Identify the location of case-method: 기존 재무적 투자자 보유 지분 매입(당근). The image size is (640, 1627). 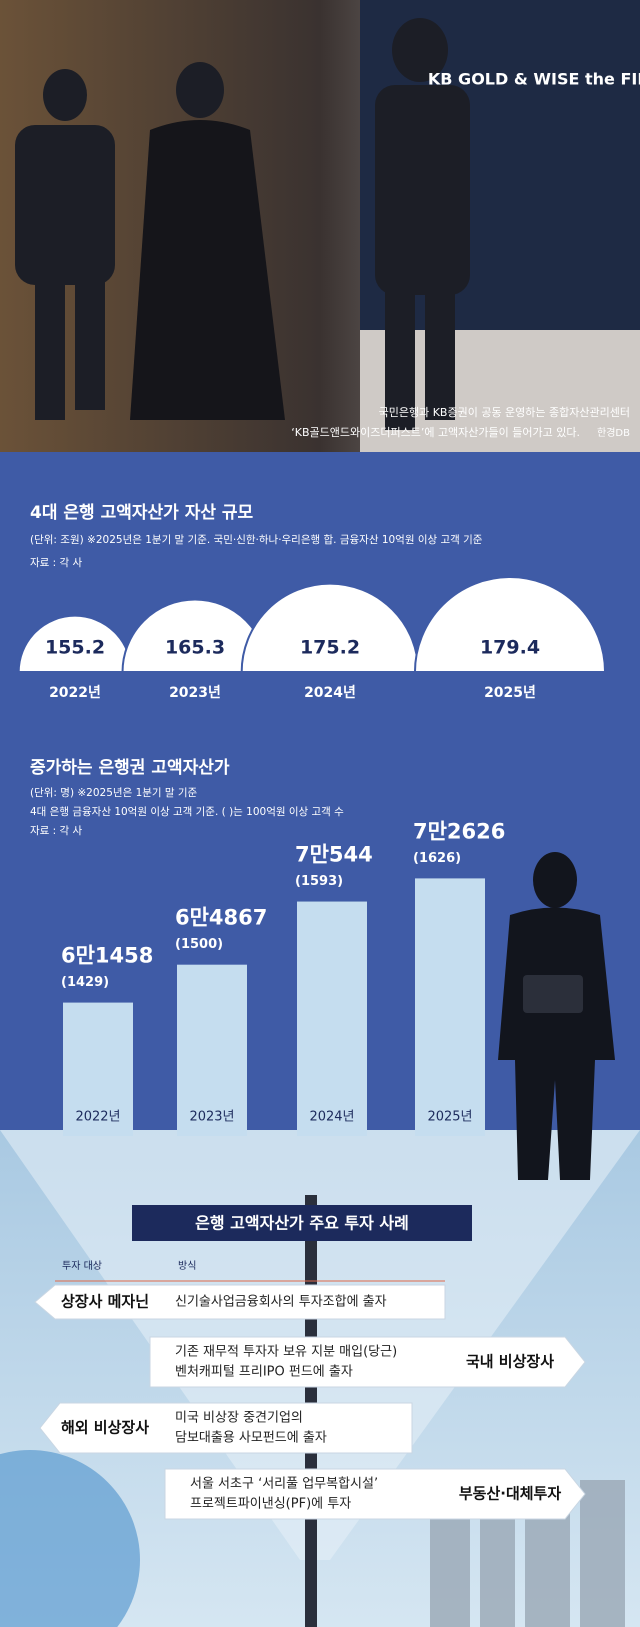
(286, 1352).